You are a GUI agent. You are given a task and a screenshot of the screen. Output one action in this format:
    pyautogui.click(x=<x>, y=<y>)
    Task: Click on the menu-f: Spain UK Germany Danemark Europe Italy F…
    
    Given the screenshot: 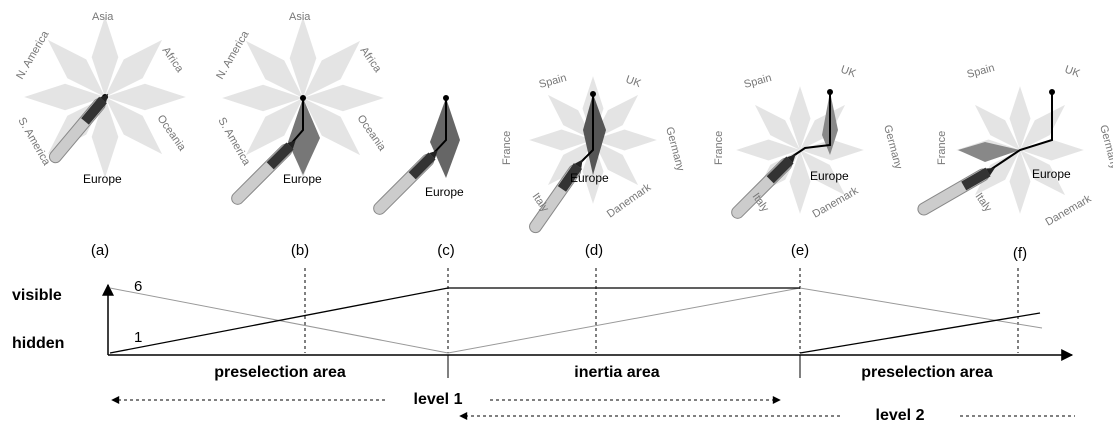 What is the action you would take?
    pyautogui.click(x=1014, y=145)
    